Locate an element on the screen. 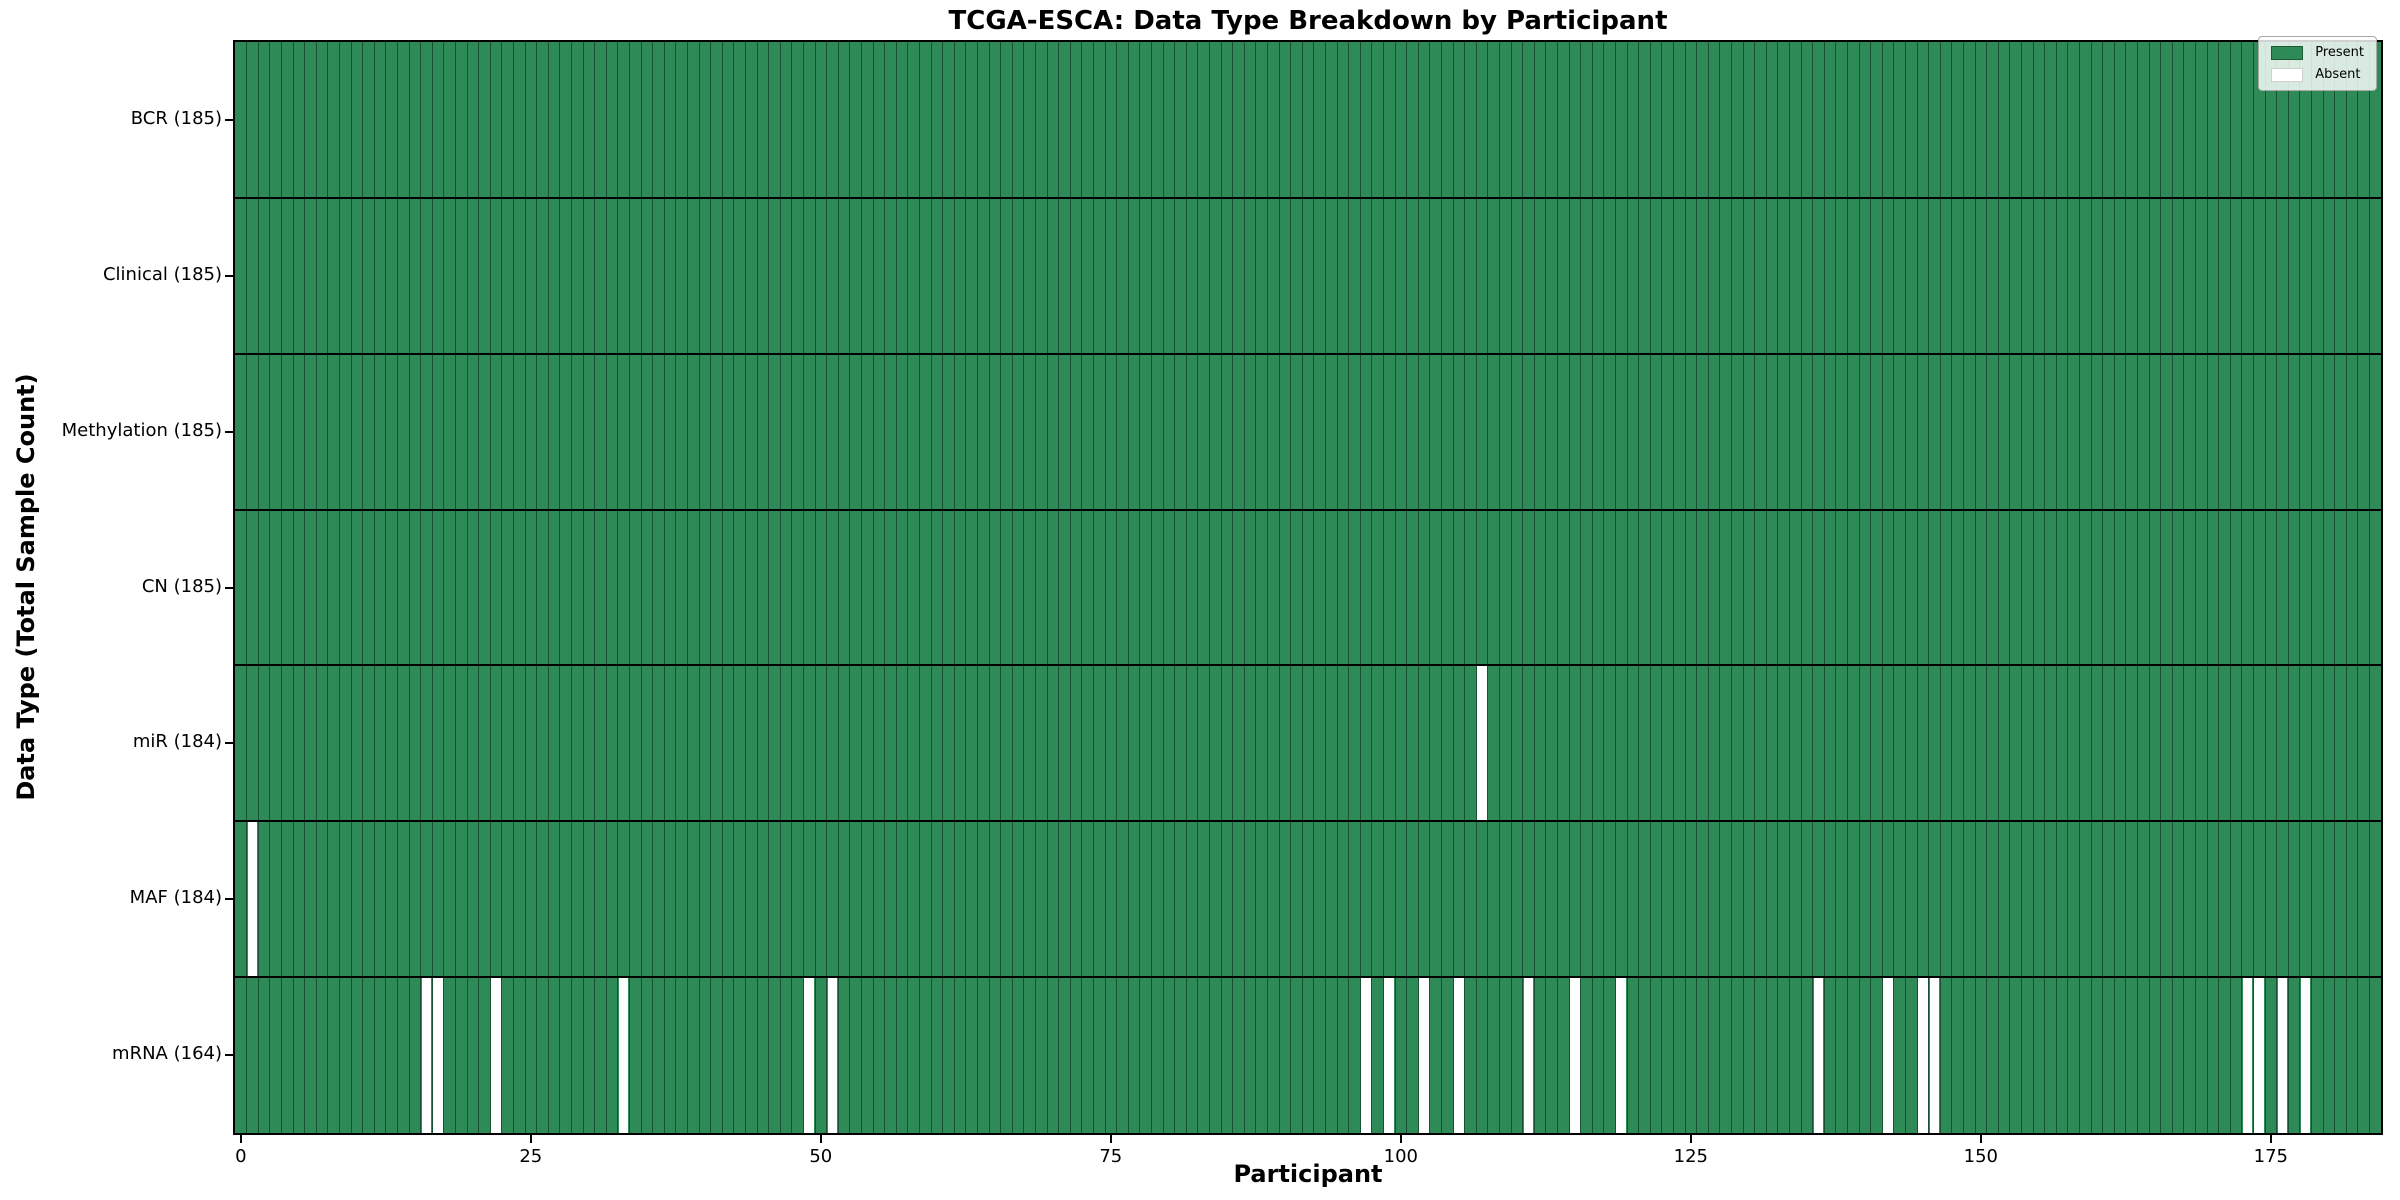 The height and width of the screenshot is (1200, 2400). x-tick-label: 125 is located at coordinates (1690, 1156).